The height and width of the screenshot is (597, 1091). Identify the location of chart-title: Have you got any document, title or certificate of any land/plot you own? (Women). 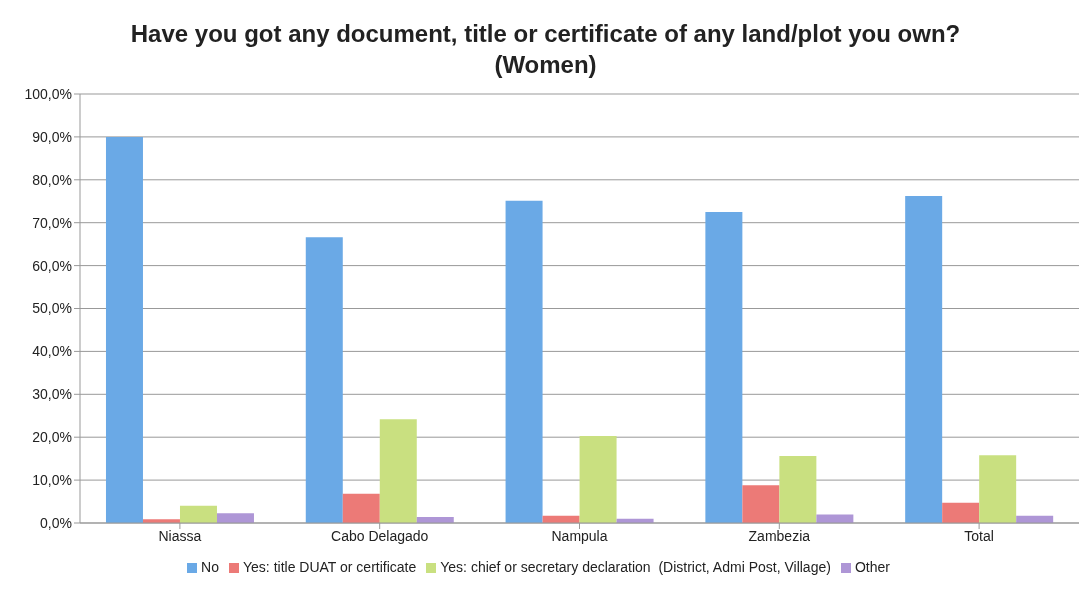
(545, 49).